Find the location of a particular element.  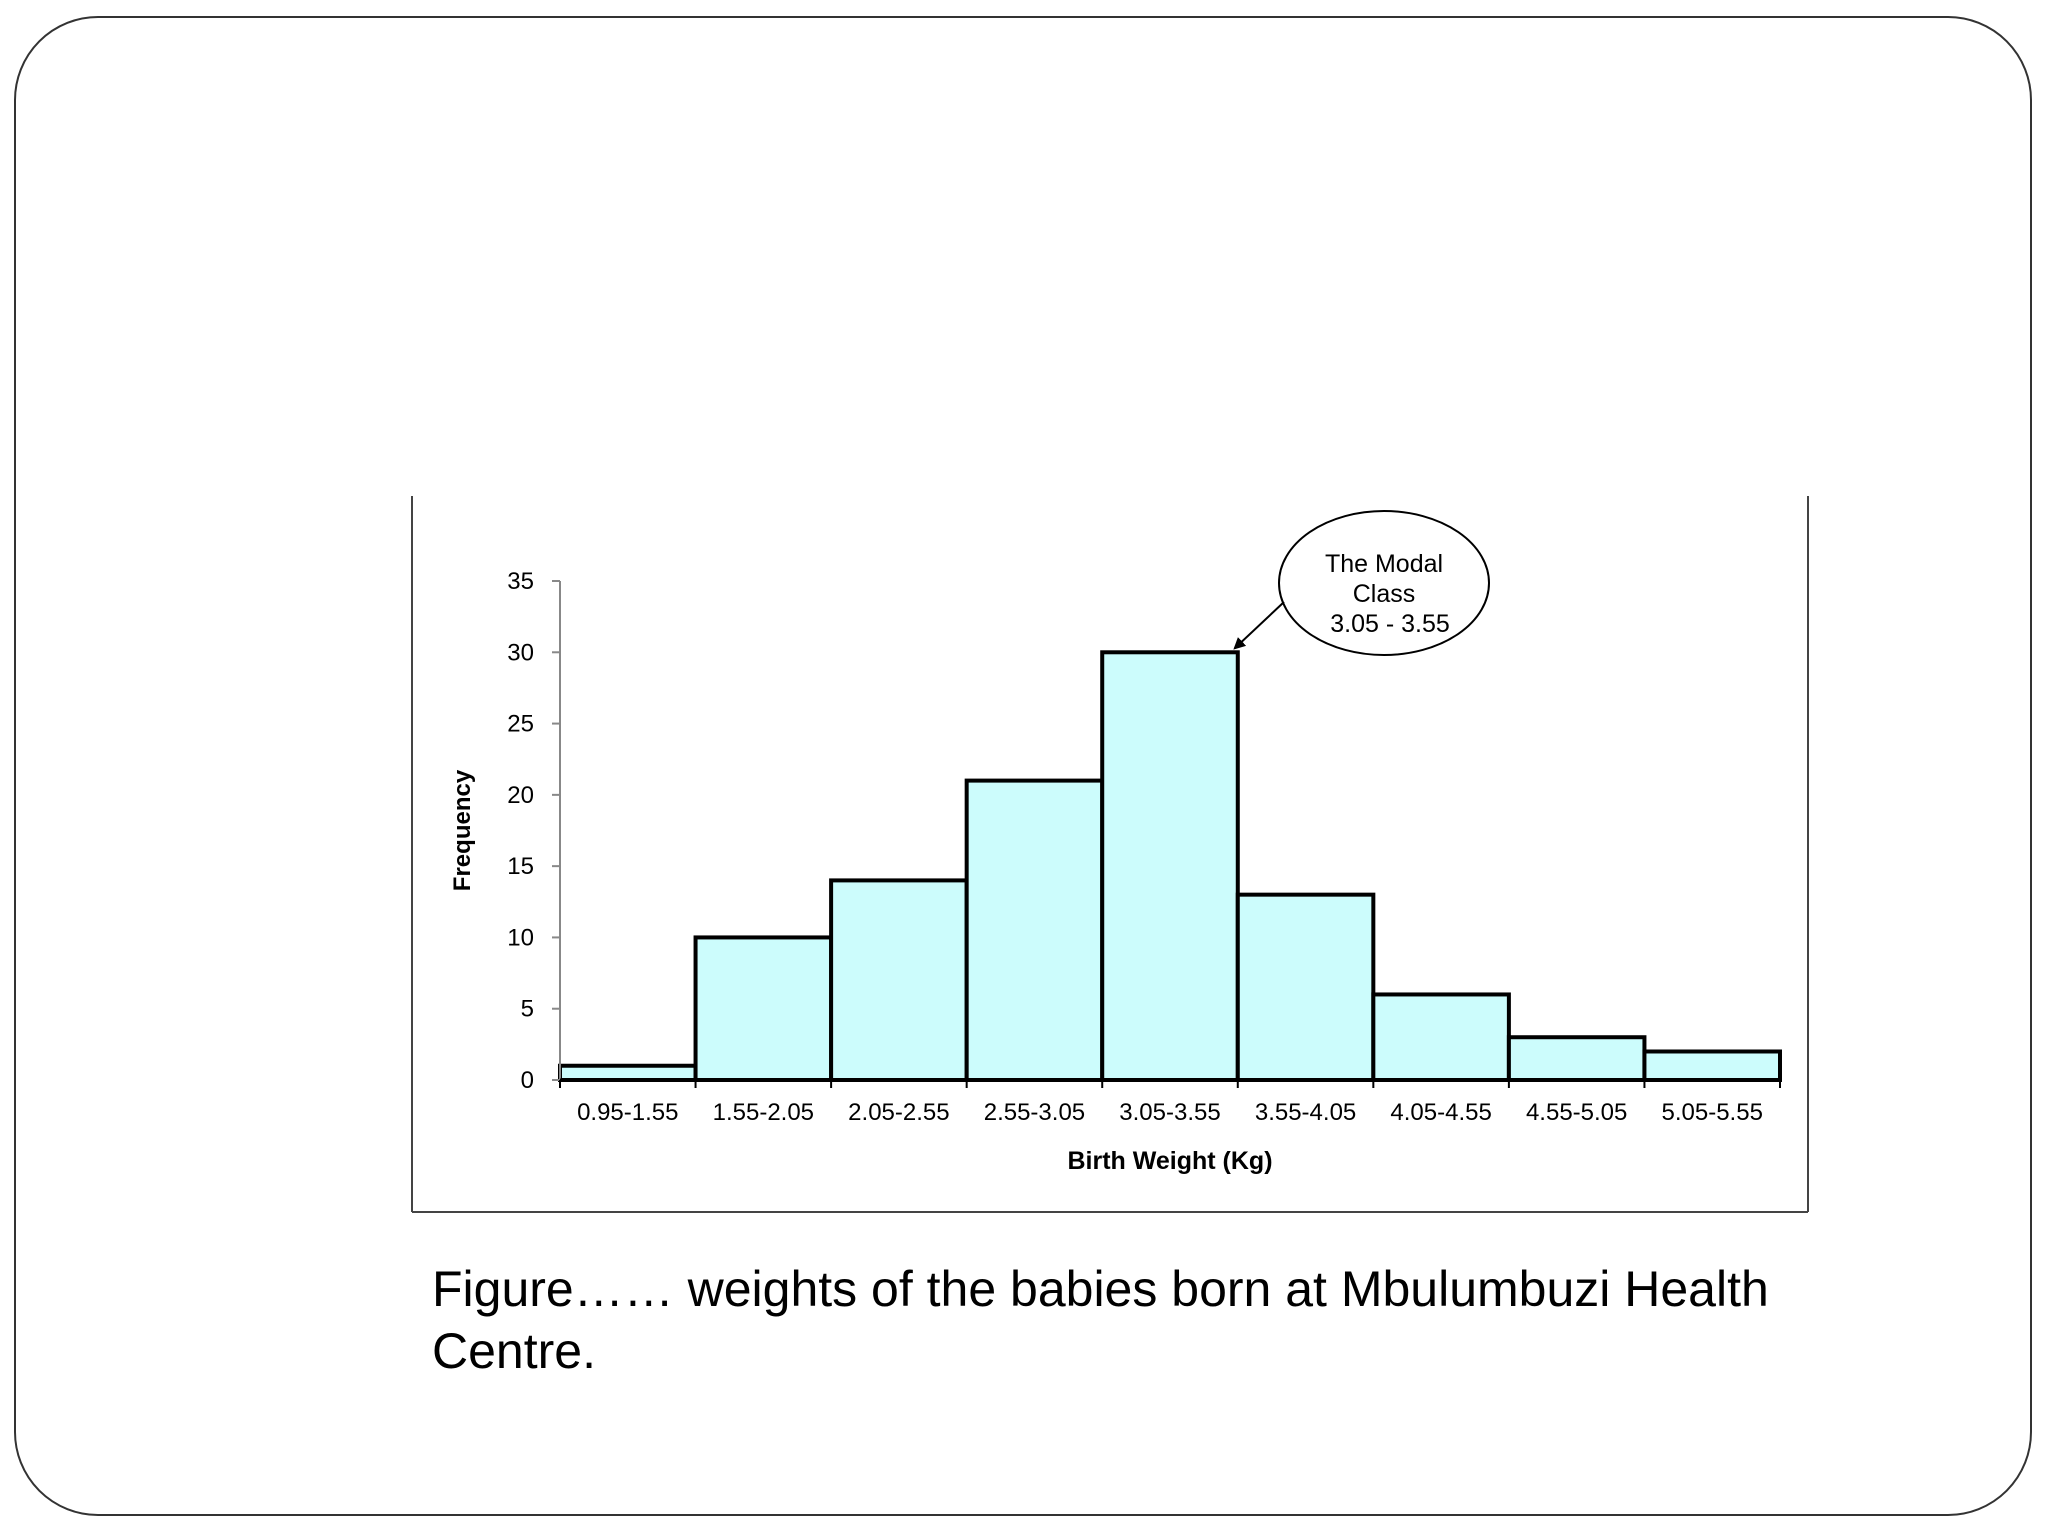

bar-4.05-4.55 is located at coordinates (1441, 1037).